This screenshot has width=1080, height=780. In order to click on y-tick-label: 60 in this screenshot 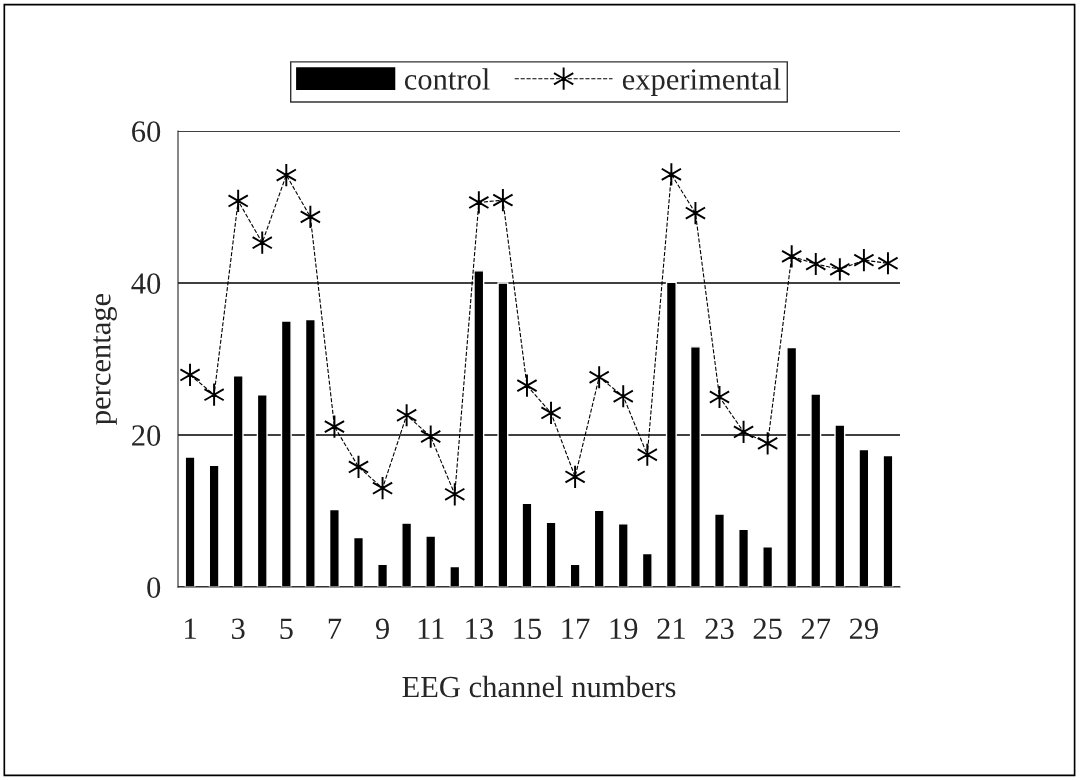, I will do `click(146, 131)`.